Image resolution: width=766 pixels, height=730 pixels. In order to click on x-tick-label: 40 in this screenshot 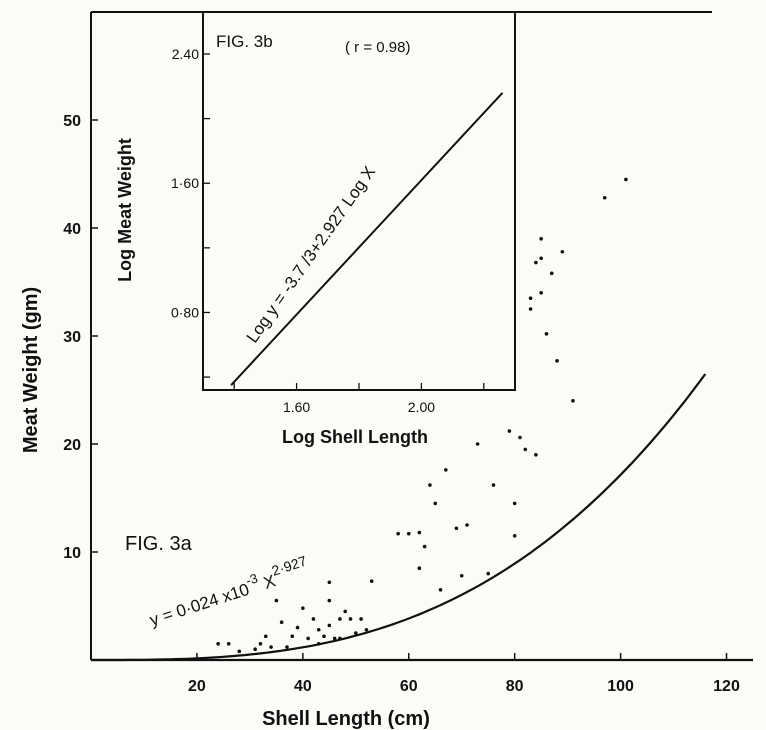, I will do `click(303, 686)`.